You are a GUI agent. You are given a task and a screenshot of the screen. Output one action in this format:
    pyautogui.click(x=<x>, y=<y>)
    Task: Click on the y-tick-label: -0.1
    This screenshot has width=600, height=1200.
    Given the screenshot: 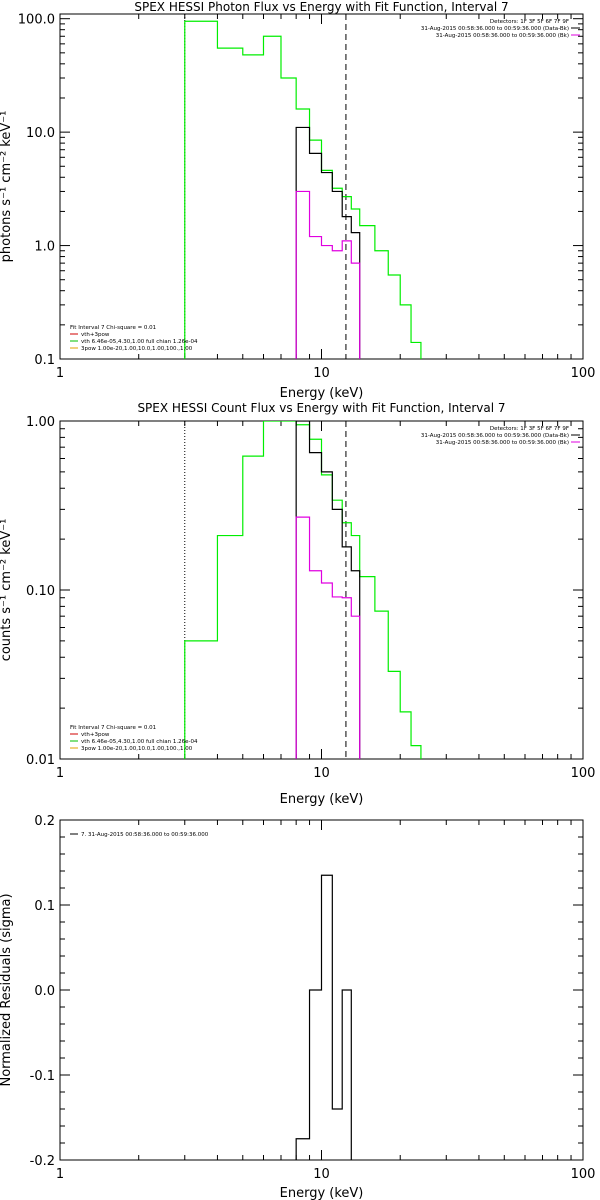 What is the action you would take?
    pyautogui.click(x=42, y=1076)
    